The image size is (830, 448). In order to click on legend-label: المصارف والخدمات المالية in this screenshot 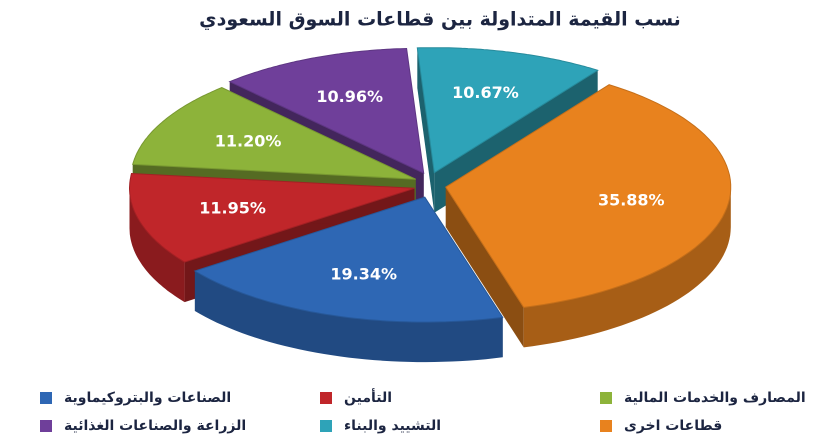, I will do `click(715, 398)`.